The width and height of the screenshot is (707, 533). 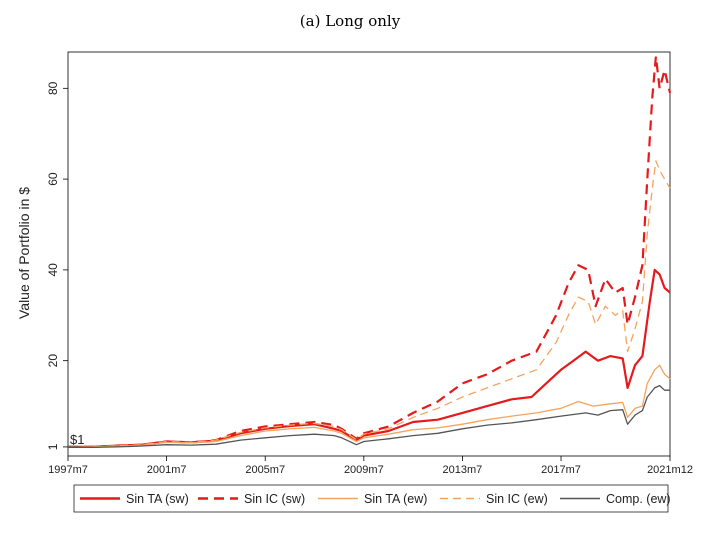 What do you see at coordinates (561, 470) in the screenshot?
I see `x-tick-label: 2017m7` at bounding box center [561, 470].